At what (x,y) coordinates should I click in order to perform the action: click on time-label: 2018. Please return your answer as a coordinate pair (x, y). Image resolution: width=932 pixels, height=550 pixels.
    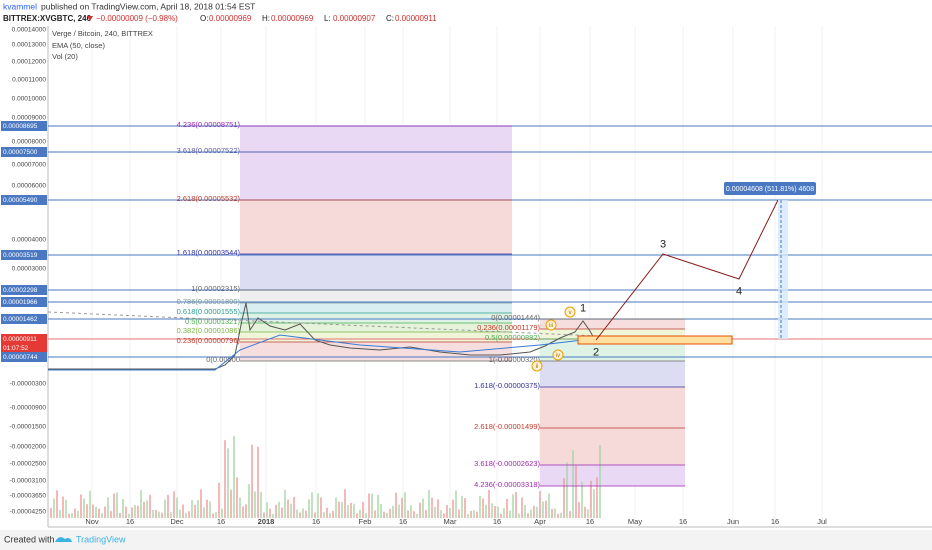
    Looking at the image, I should click on (266, 521).